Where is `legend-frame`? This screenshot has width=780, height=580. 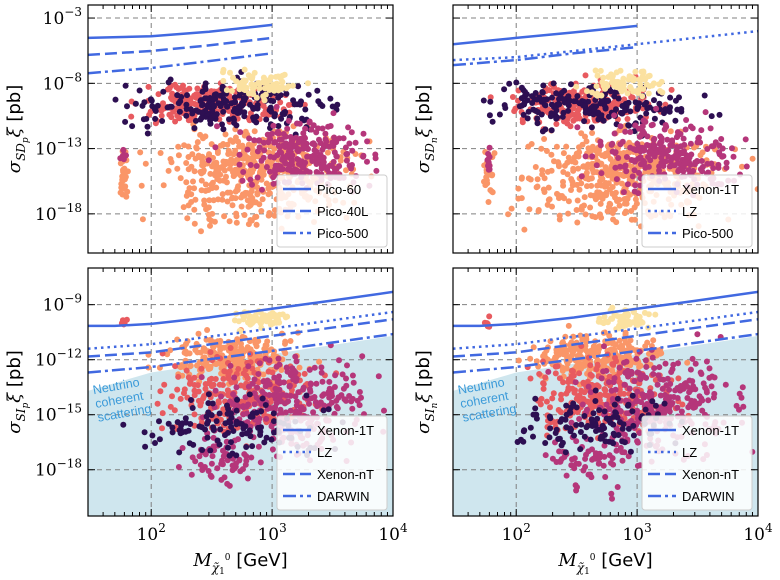
legend-frame is located at coordinates (332, 211).